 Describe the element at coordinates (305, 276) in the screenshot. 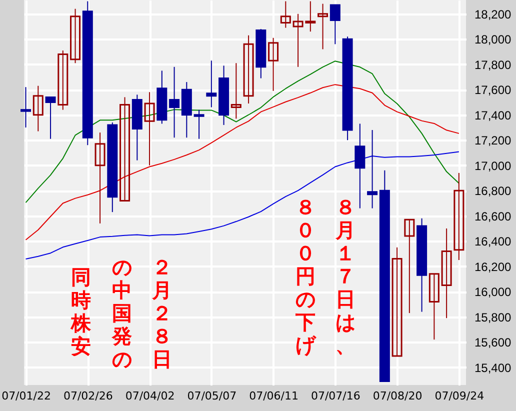

I see `annotation: ８００円の下げ` at that location.